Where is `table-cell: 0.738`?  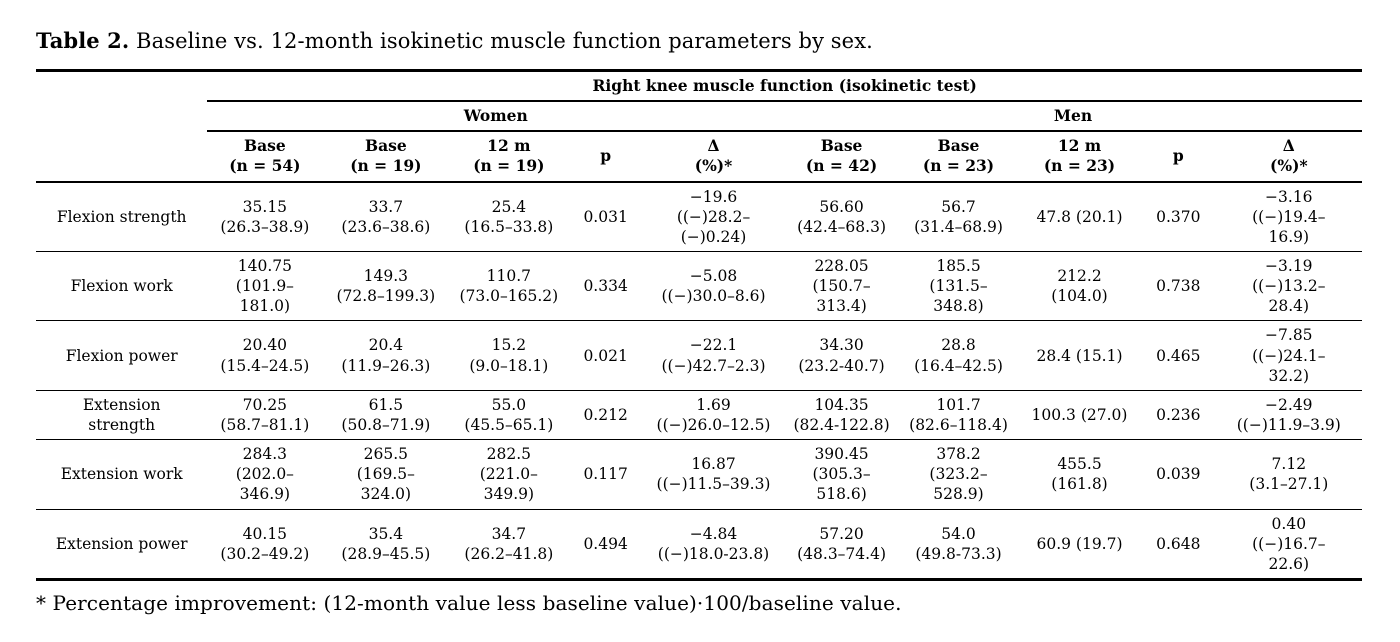 table-cell: 0.738 is located at coordinates (1178, 286).